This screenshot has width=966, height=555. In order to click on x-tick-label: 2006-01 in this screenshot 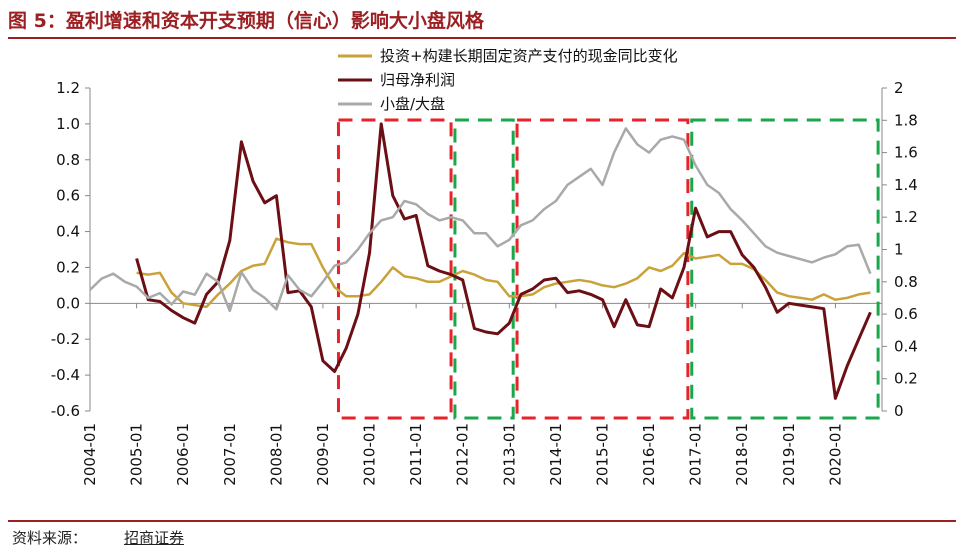, I will do `click(183, 454)`.